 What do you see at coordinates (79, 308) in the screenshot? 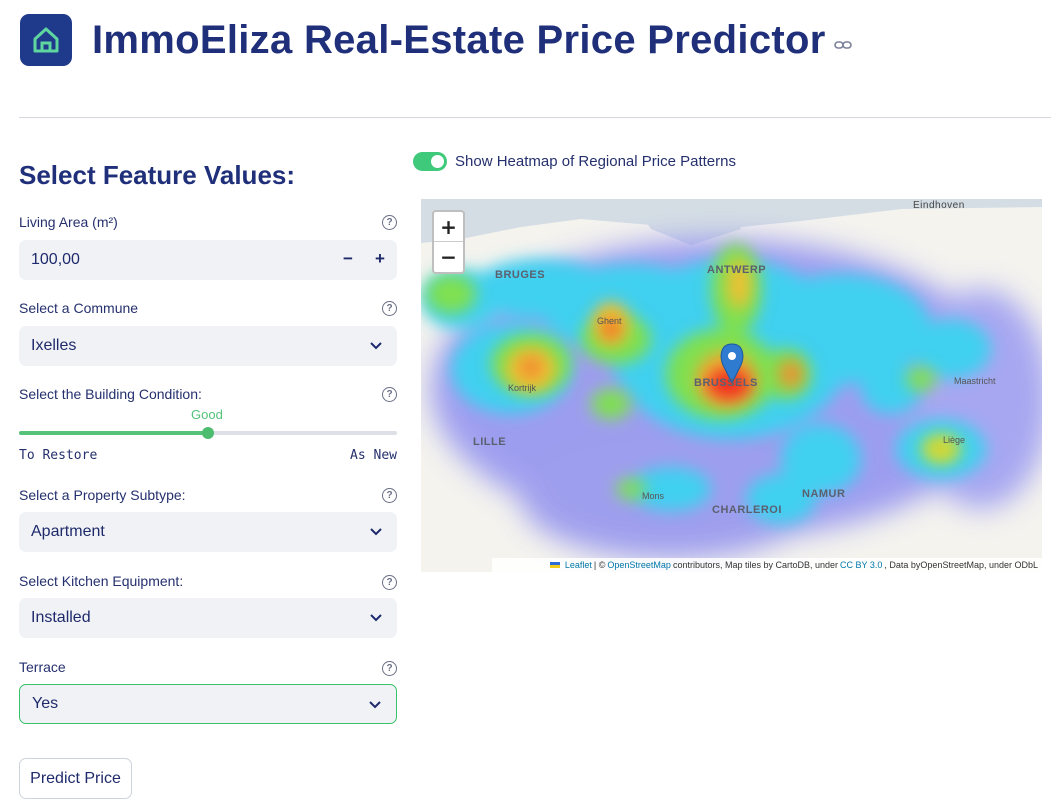
I see `commune-label: Select a Commune` at bounding box center [79, 308].